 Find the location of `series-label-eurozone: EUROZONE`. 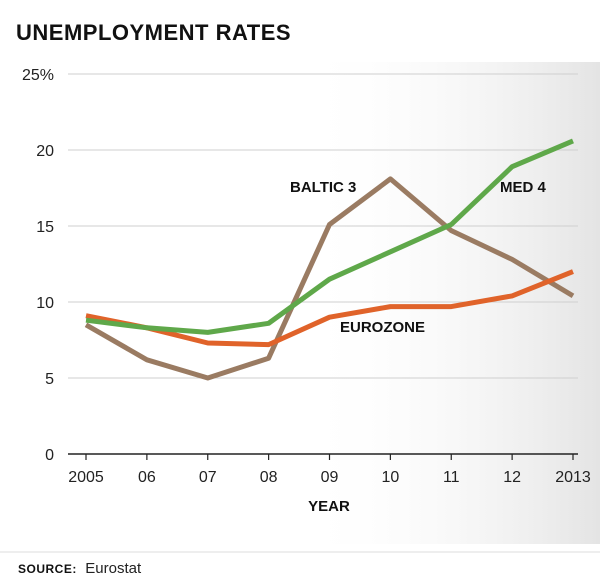

series-label-eurozone: EUROZONE is located at coordinates (382, 327).